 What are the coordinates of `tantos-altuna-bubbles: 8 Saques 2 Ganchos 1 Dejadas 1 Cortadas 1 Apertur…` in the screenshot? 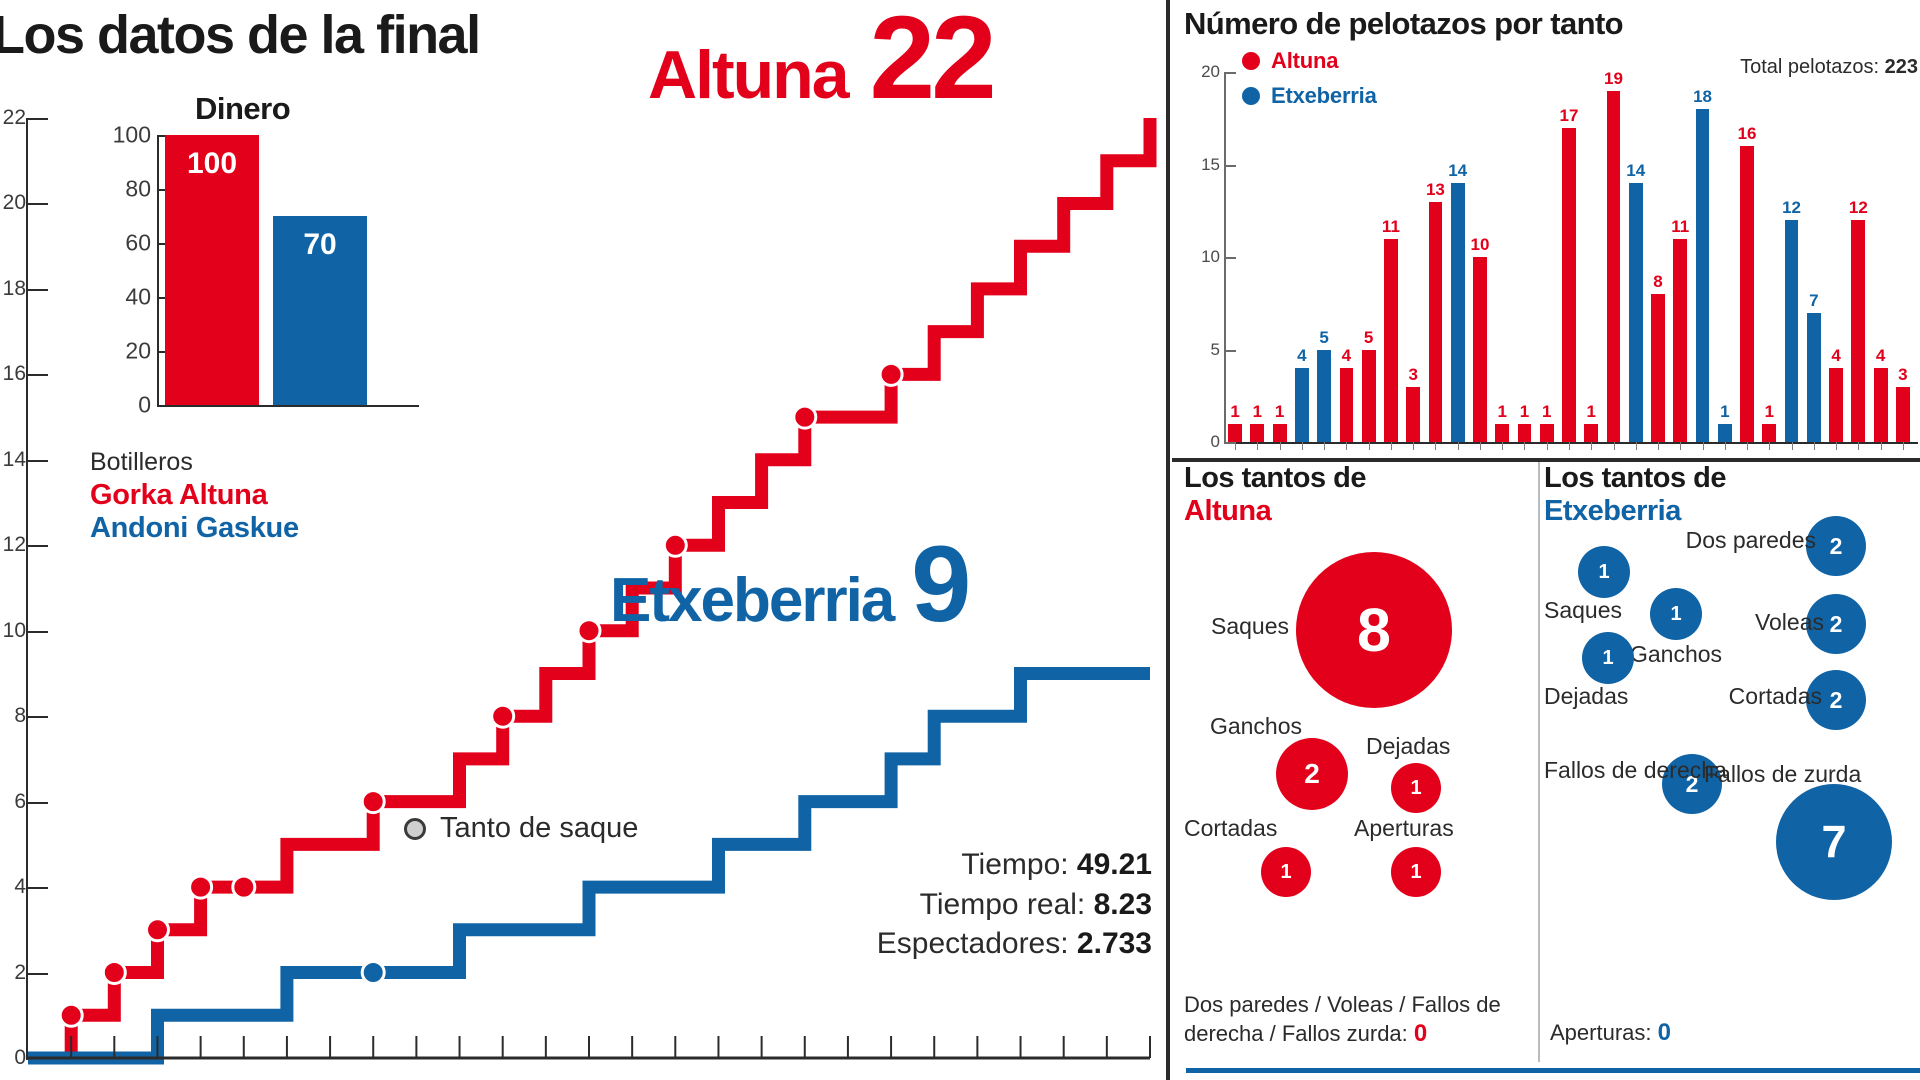 It's located at (1358, 742).